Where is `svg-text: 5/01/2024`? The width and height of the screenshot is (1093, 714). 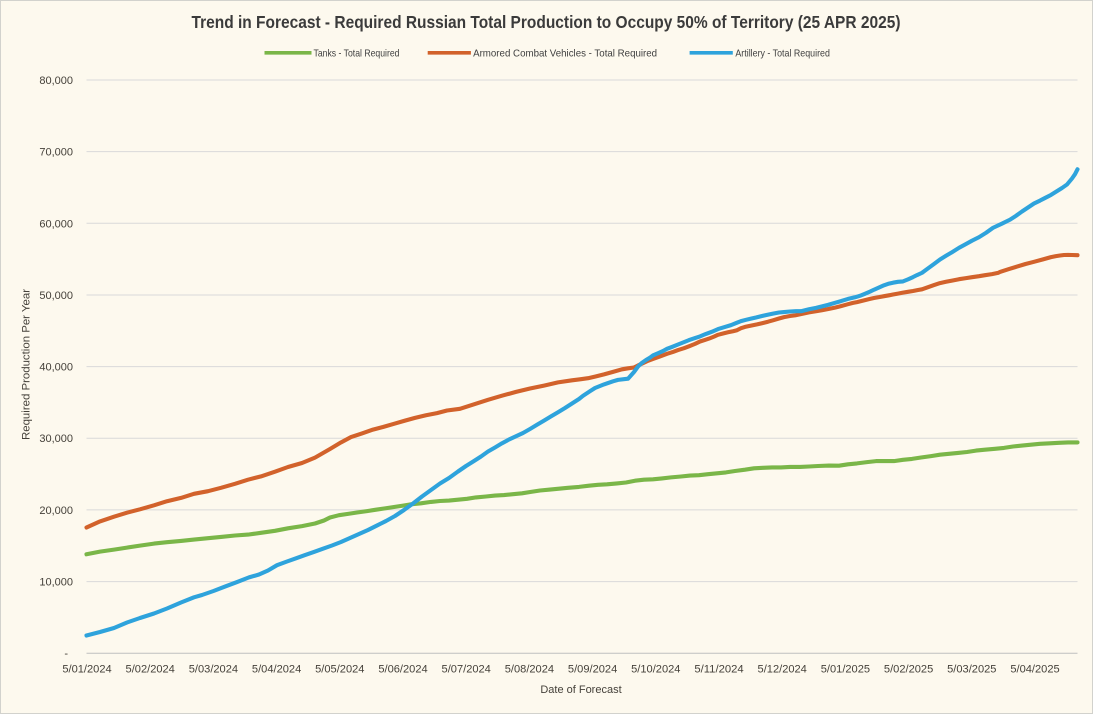 svg-text: 5/01/2024 is located at coordinates (86, 670).